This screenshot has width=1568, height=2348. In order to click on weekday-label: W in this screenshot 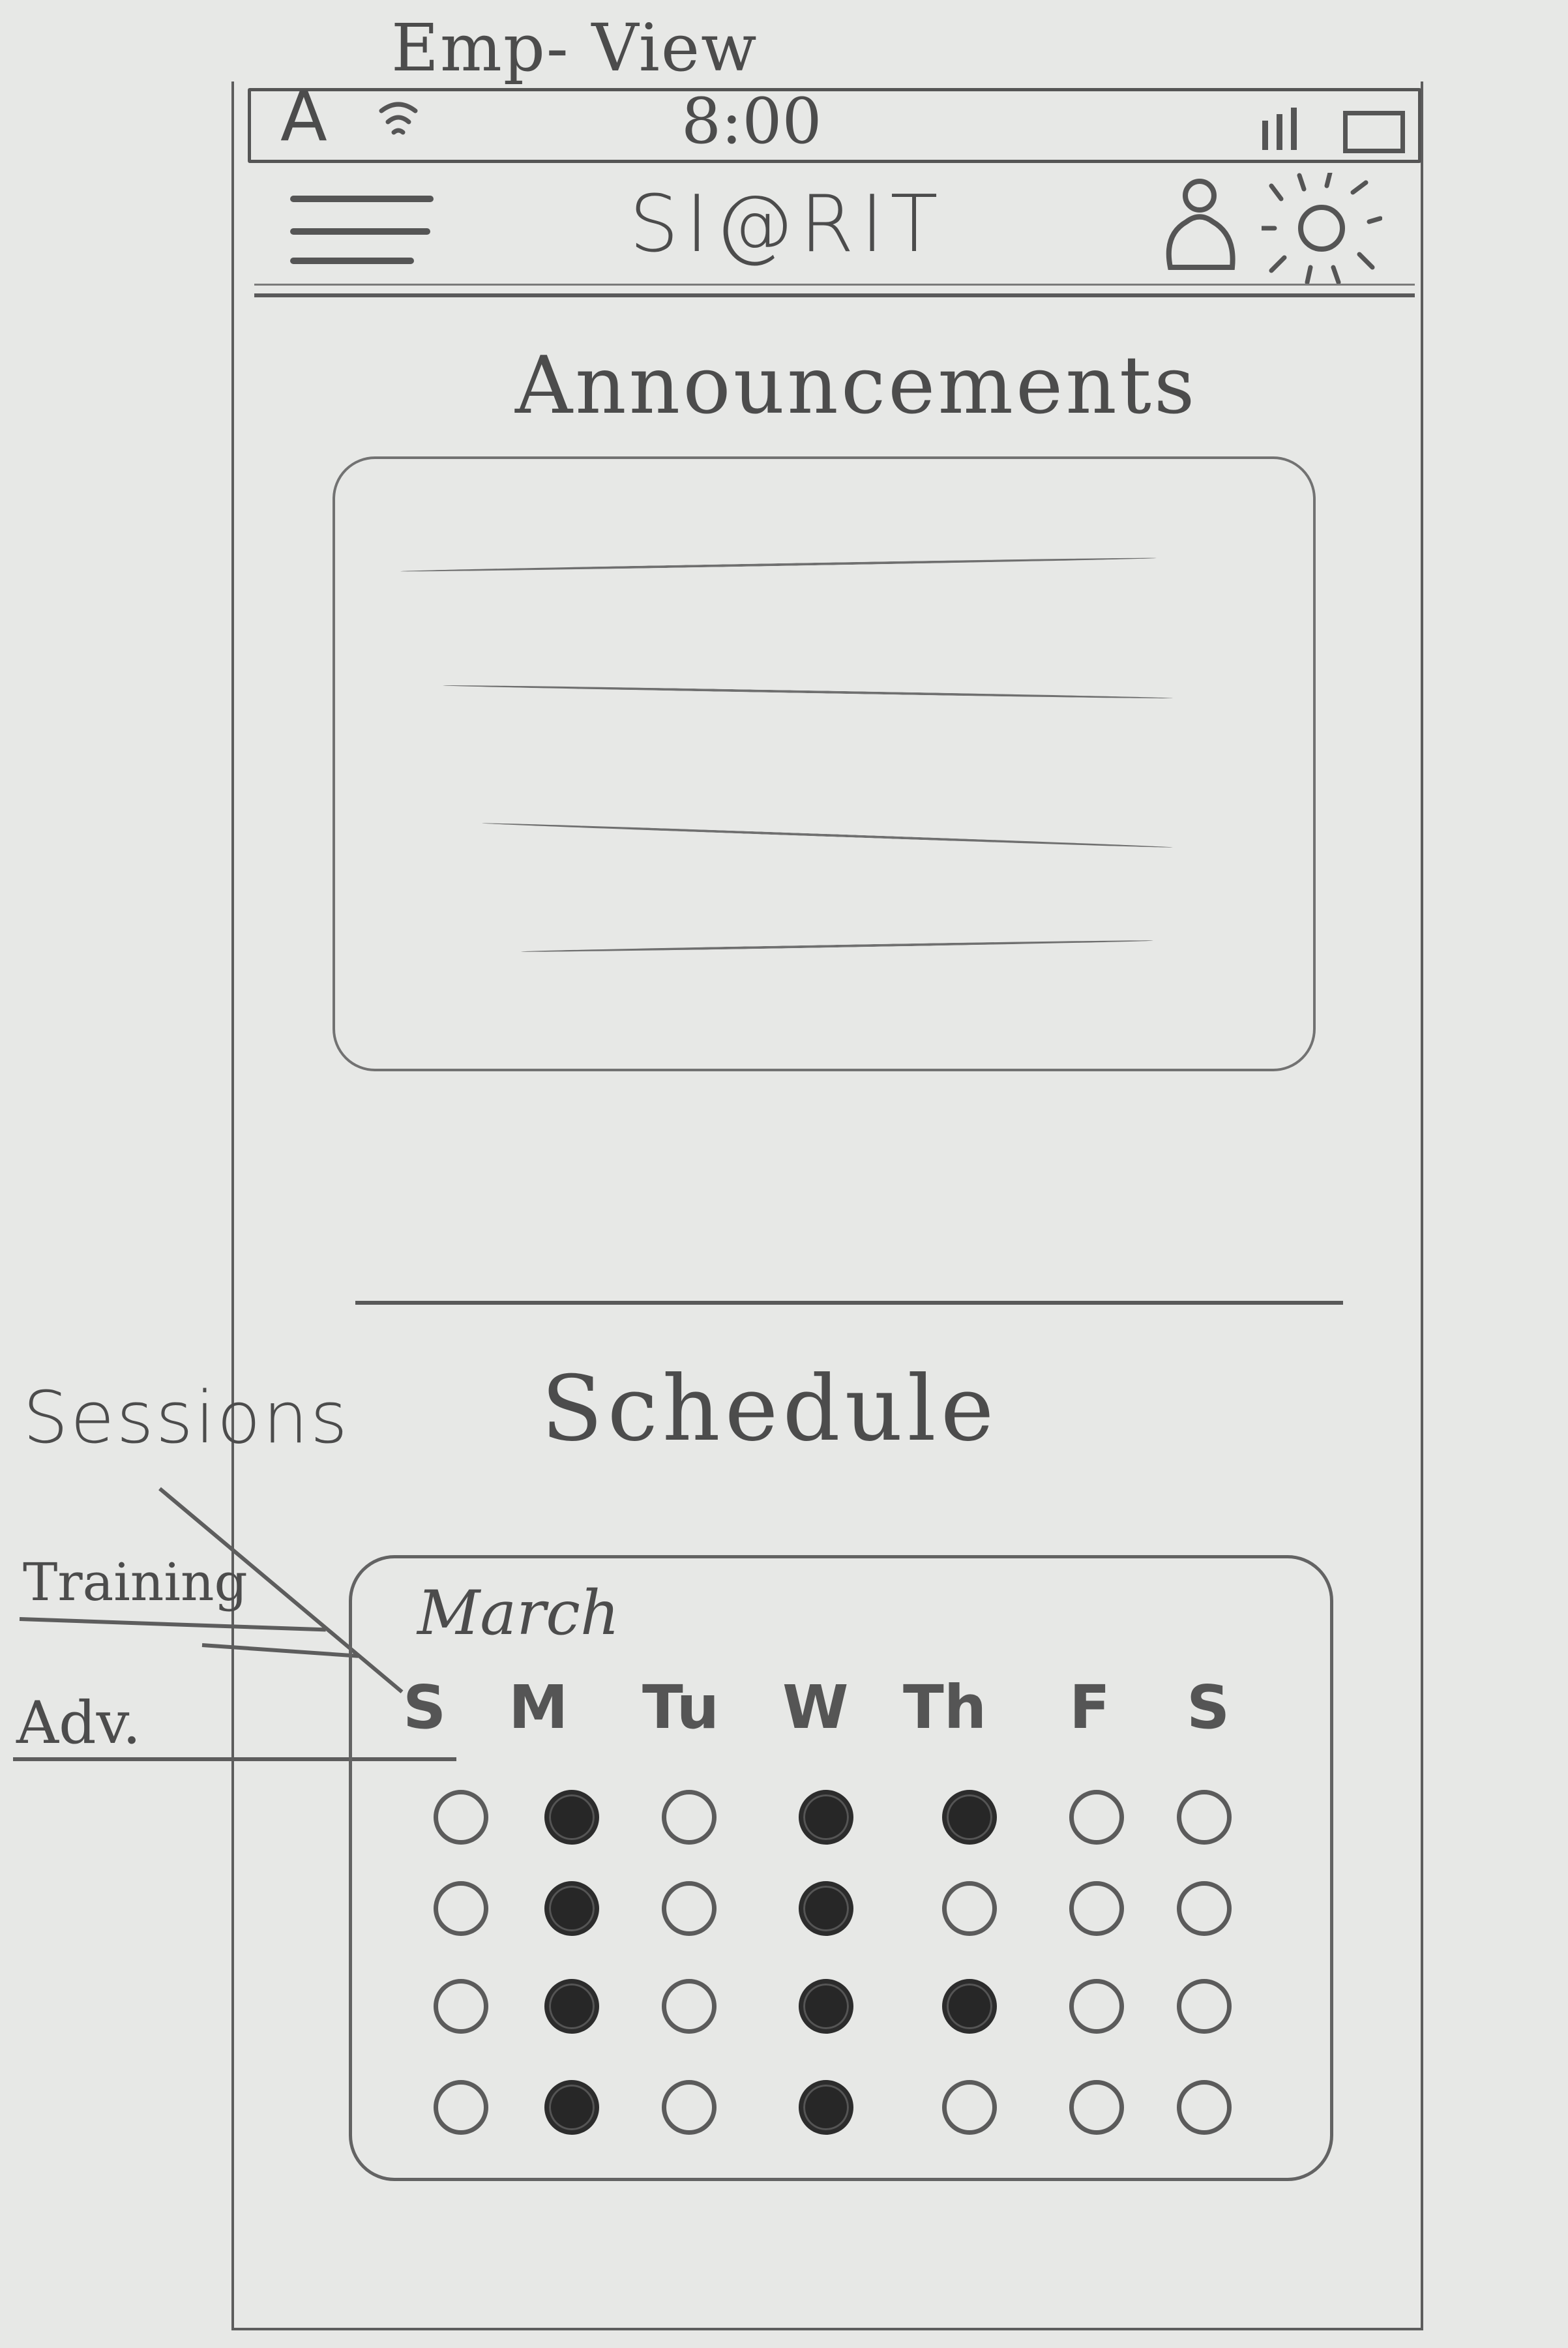, I will do `click(815, 1707)`.